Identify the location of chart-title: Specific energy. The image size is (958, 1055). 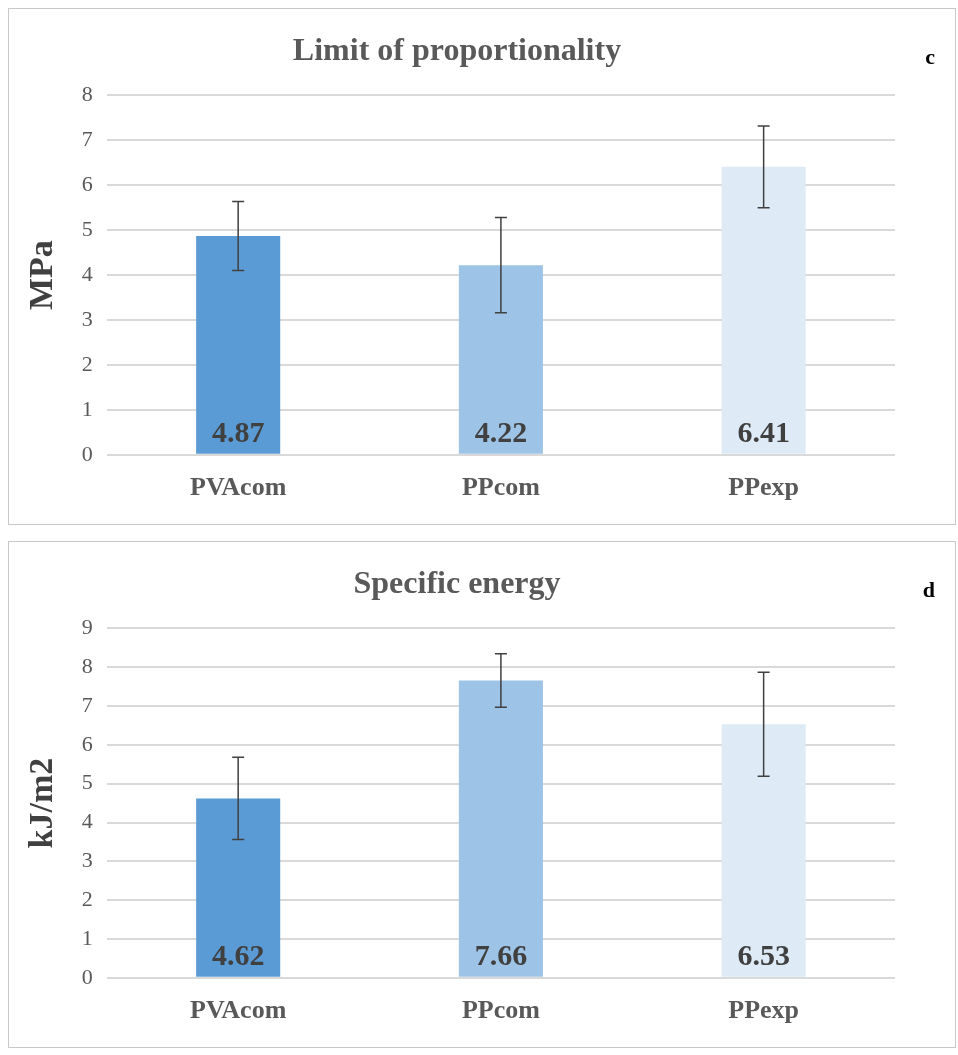
(457, 582).